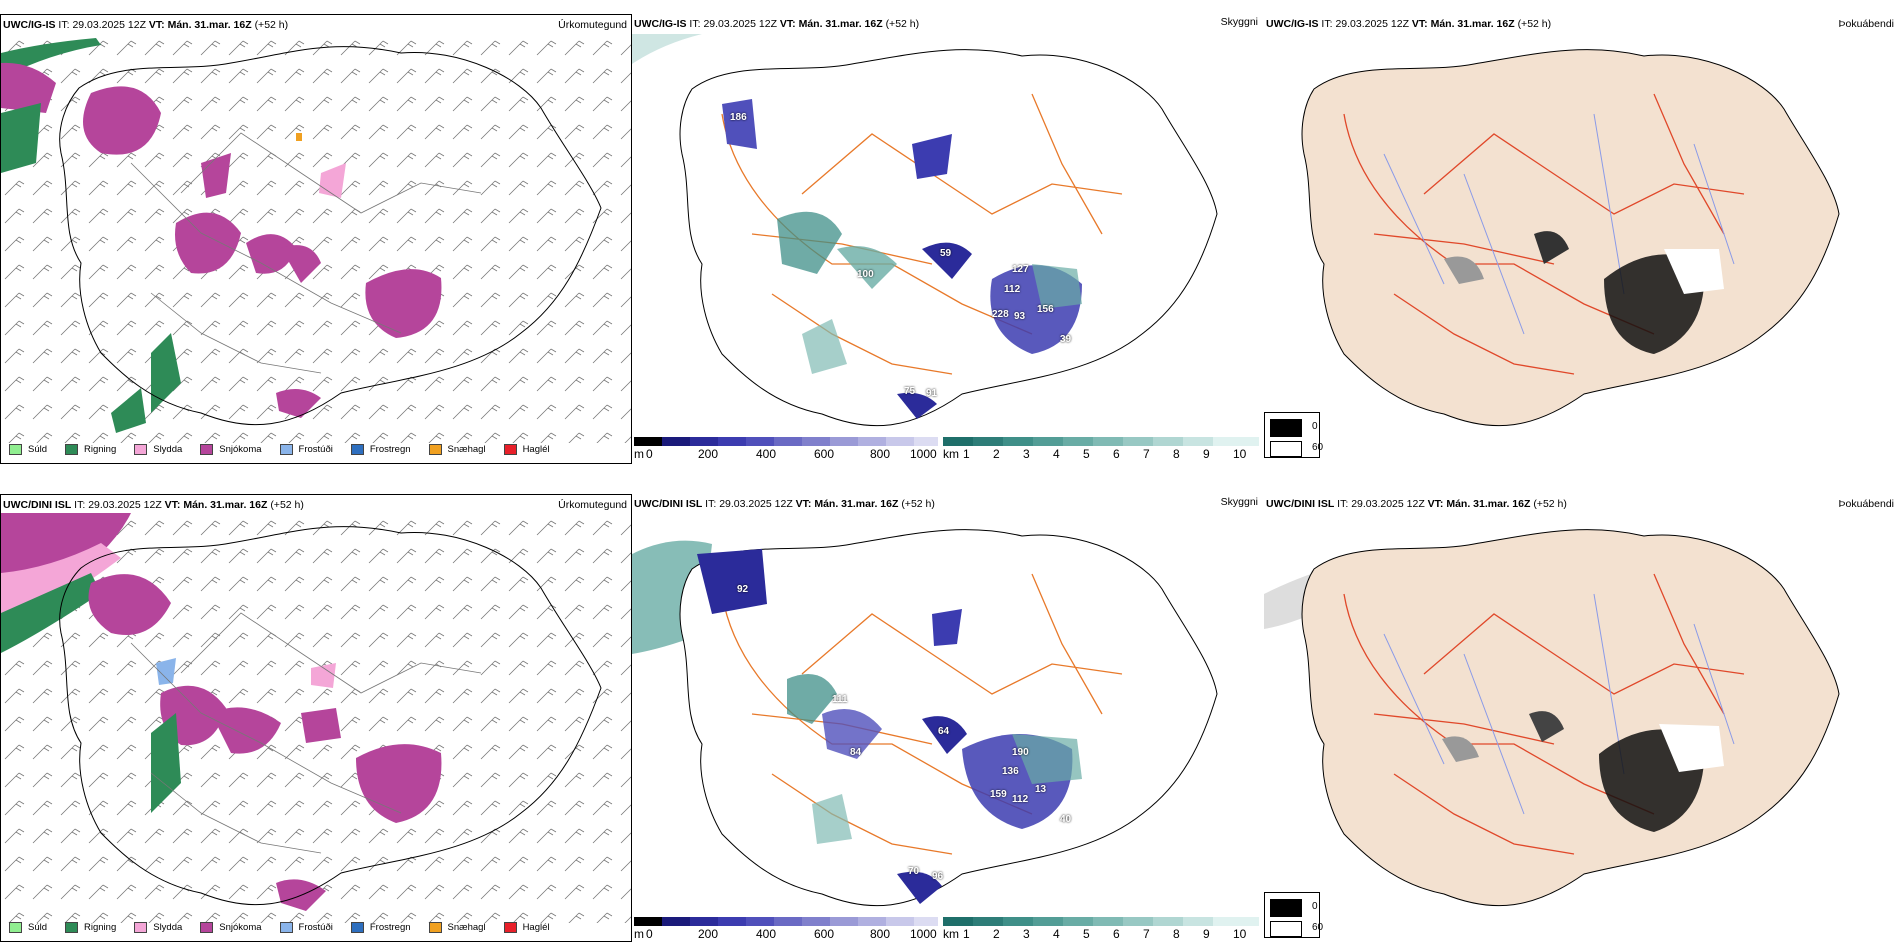 The image size is (1900, 950). I want to click on scale-label: 0, so click(1315, 906).